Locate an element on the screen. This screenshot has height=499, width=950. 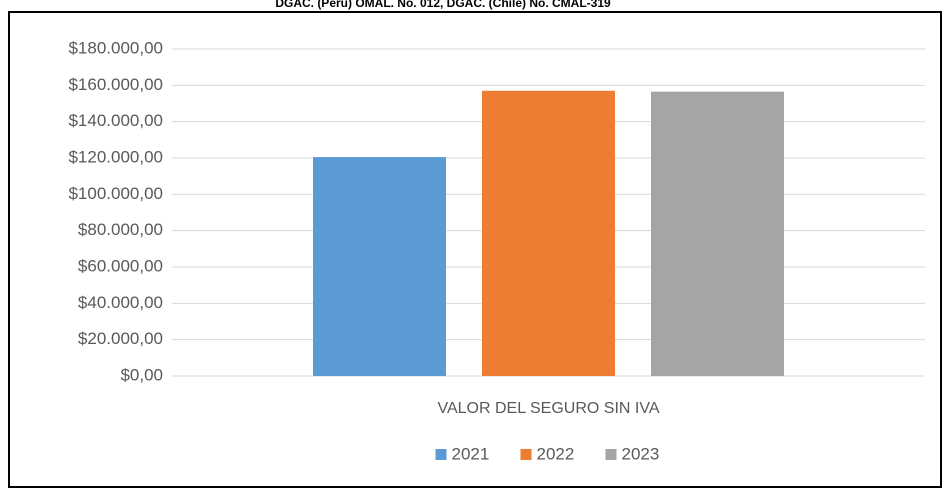
y-tick-label: $60.000,00 is located at coordinates (120, 265).